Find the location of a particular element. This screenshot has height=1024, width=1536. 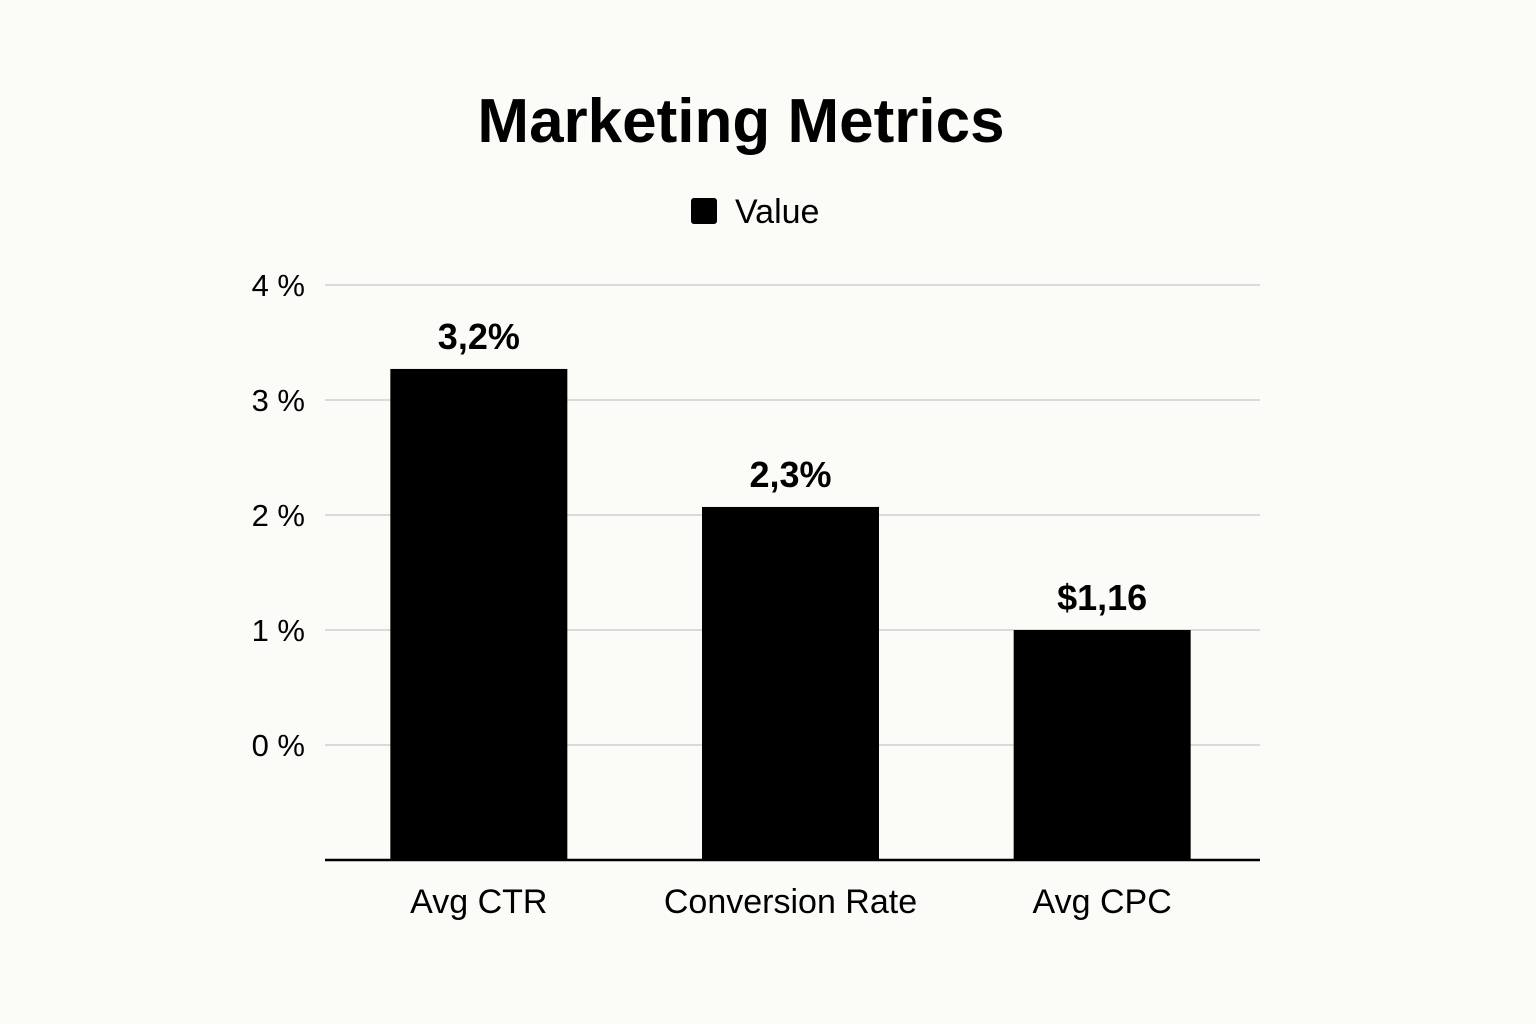

x-axis-labels: Avg CTR Conversion Rate Avg CPC is located at coordinates (791, 902).